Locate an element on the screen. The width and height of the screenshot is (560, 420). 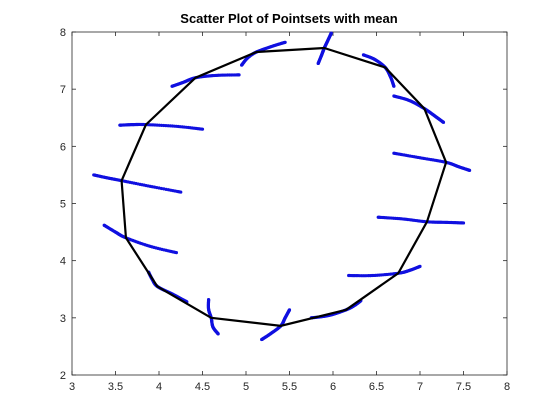
x-tick-label: 3 is located at coordinates (72, 387).